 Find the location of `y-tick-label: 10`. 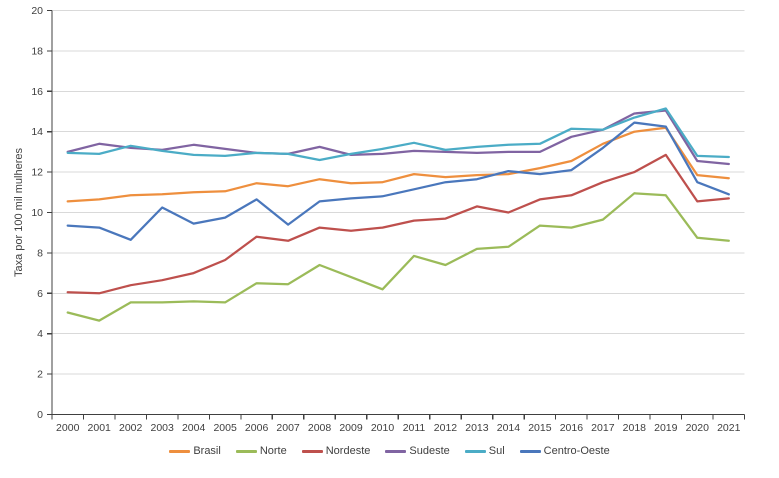

y-tick-label: 10 is located at coordinates (37, 213).